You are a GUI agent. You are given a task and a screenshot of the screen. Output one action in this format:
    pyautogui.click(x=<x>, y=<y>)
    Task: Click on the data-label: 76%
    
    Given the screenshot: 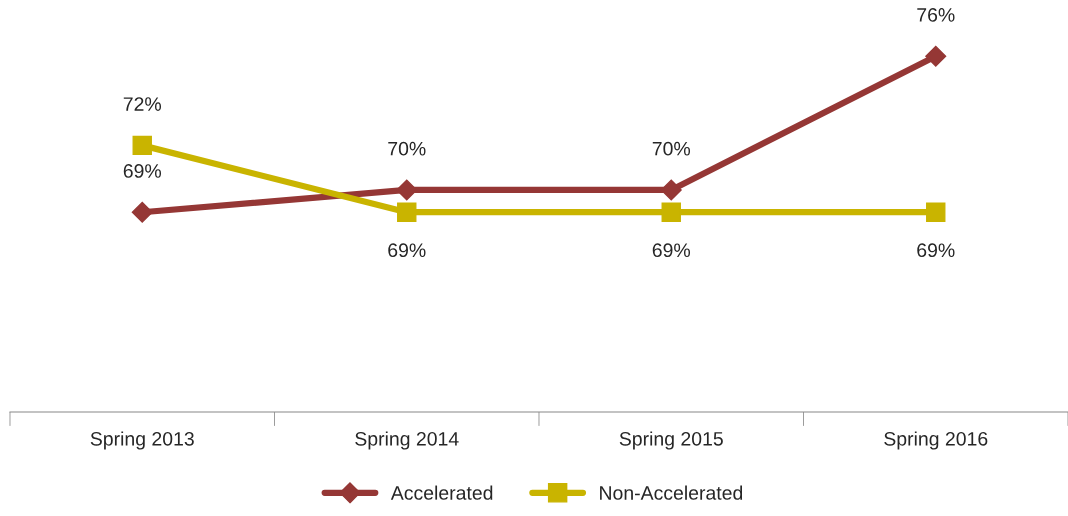 What is the action you would take?
    pyautogui.click(x=936, y=15)
    